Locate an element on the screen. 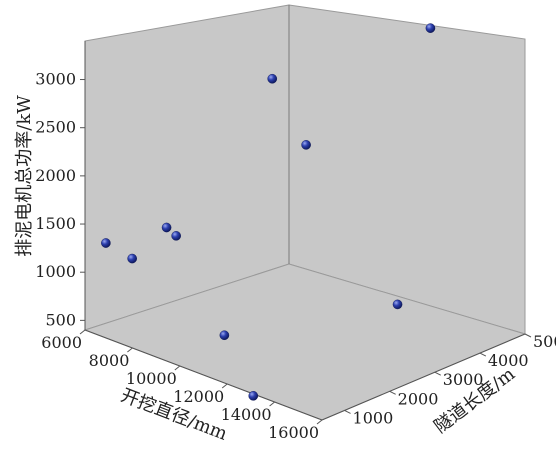 The height and width of the screenshot is (453, 556). z-axis-ticks: 500 1000 1500 2000 2500 3000 is located at coordinates (60, 199).